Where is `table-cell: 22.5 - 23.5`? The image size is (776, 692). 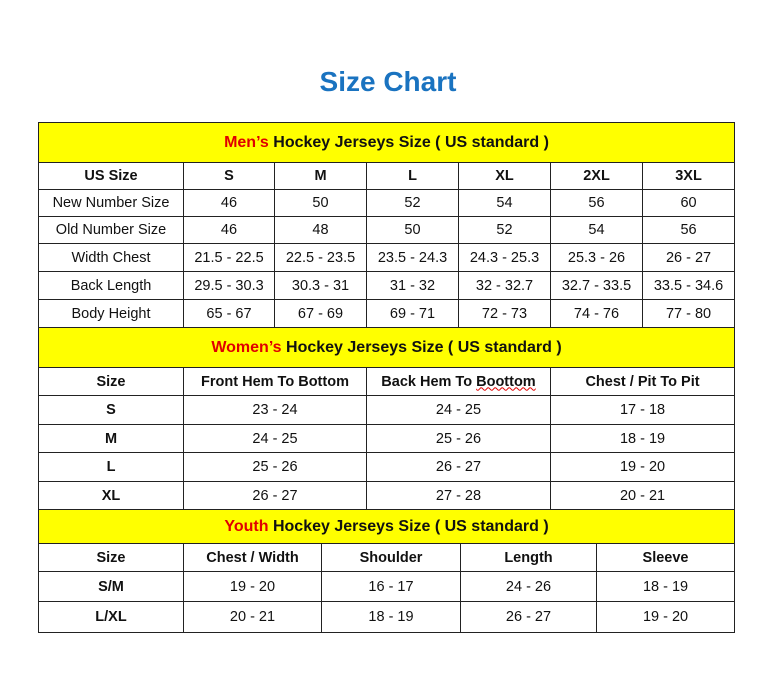
table-cell: 22.5 - 23.5 is located at coordinates (320, 257).